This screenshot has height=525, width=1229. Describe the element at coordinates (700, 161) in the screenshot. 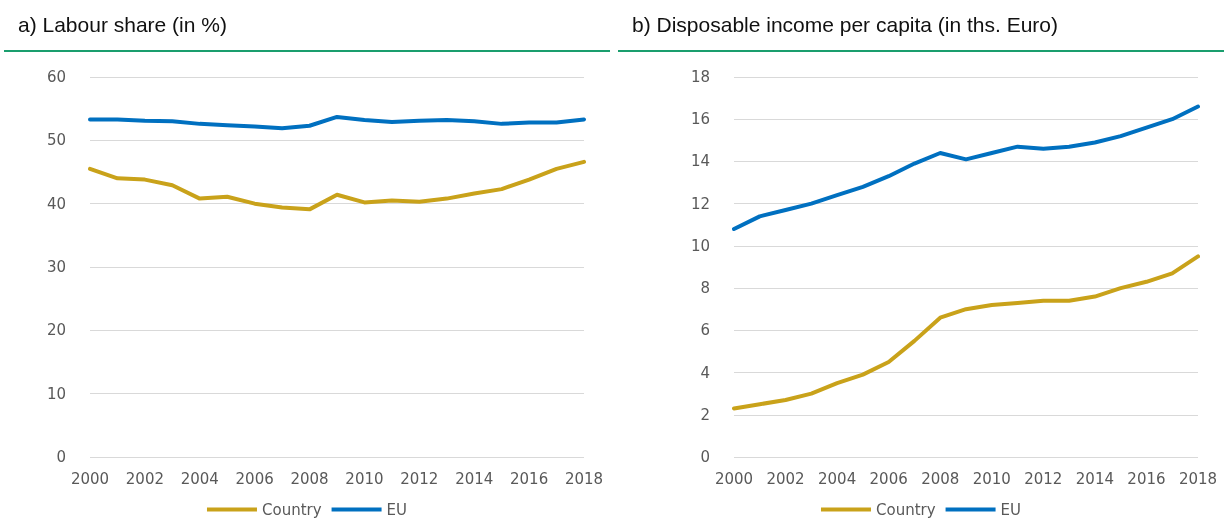

I see `y-tick-label: 14` at that location.